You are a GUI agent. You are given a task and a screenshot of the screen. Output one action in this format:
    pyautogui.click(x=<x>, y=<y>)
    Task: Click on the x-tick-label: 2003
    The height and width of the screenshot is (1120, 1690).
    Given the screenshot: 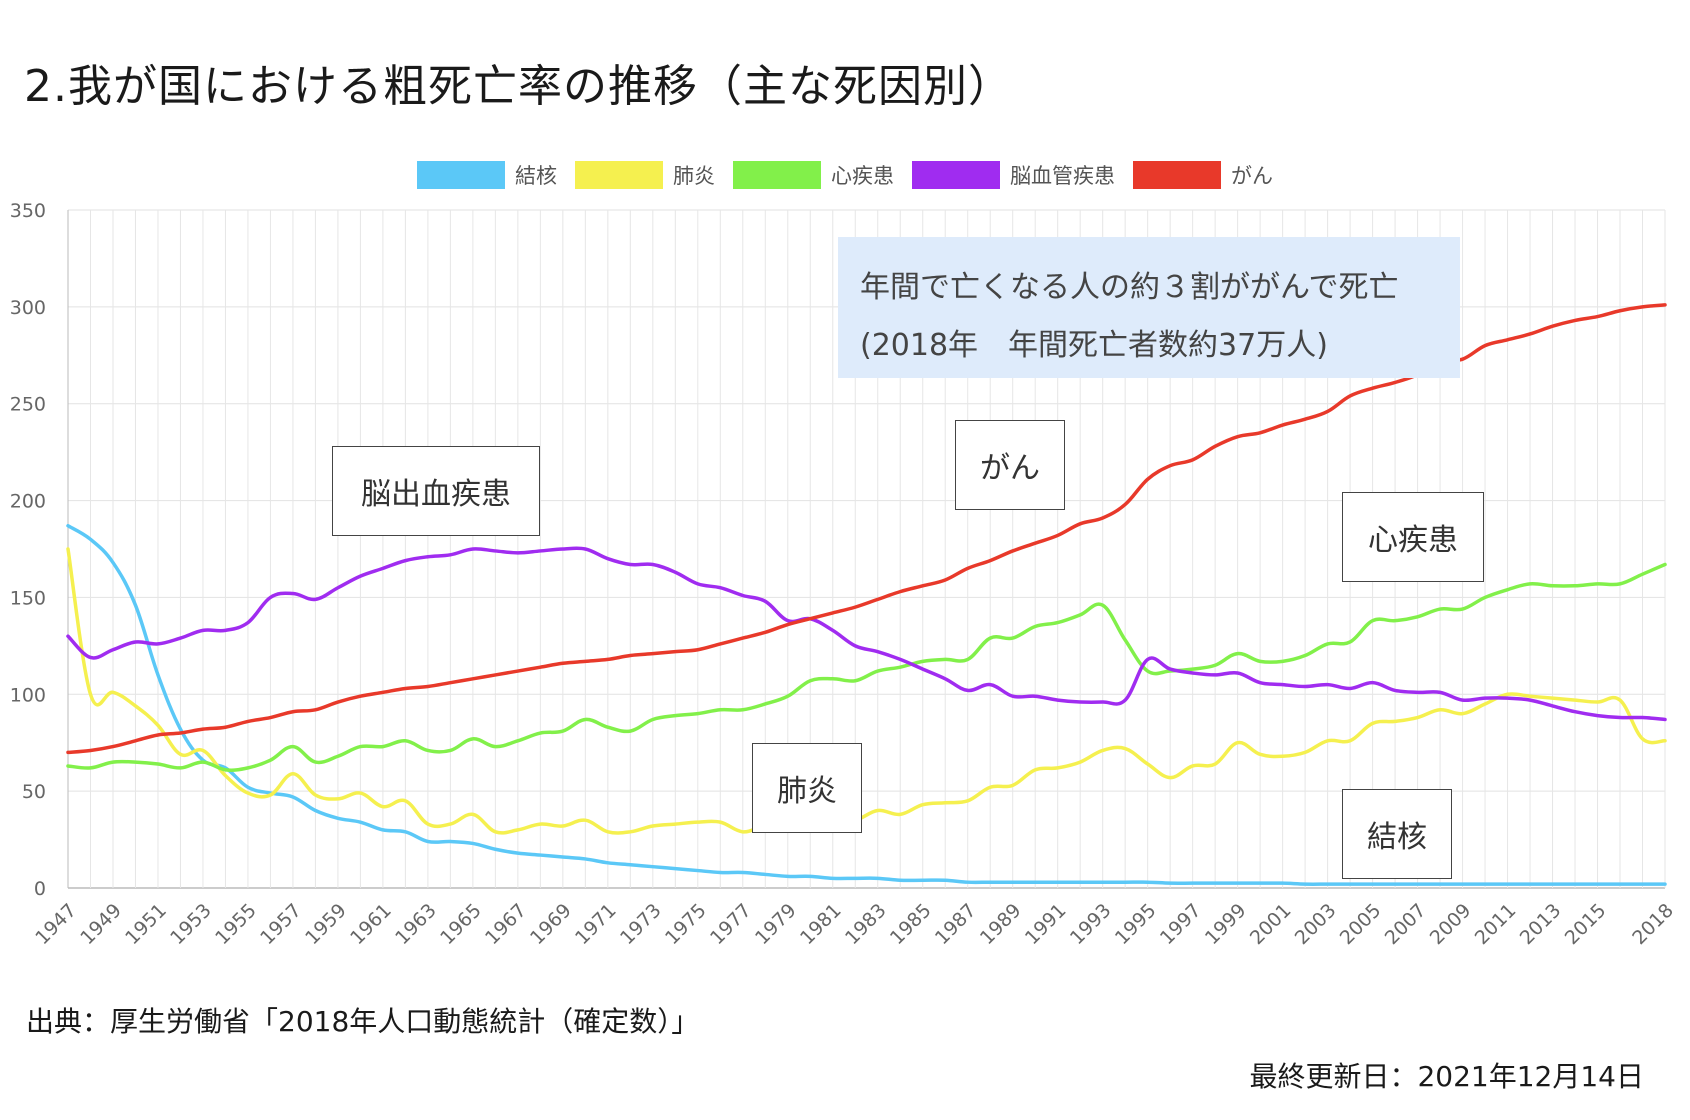 What is the action you would take?
    pyautogui.click(x=1316, y=924)
    